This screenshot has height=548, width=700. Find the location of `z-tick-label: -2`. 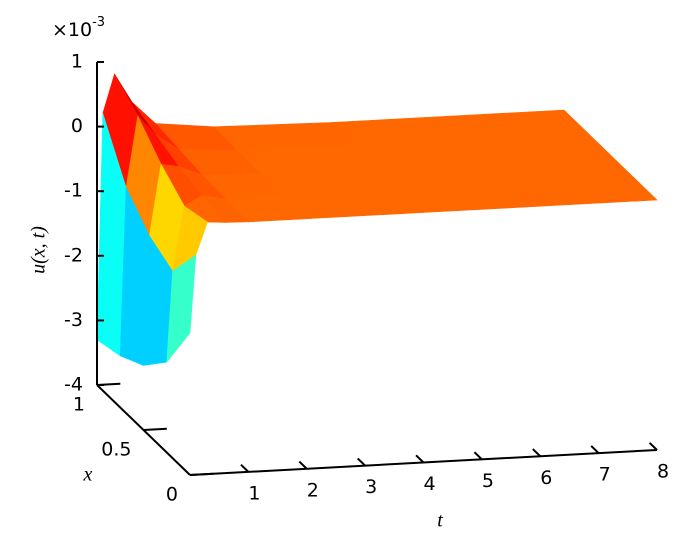

z-tick-label: -2 is located at coordinates (73, 255).